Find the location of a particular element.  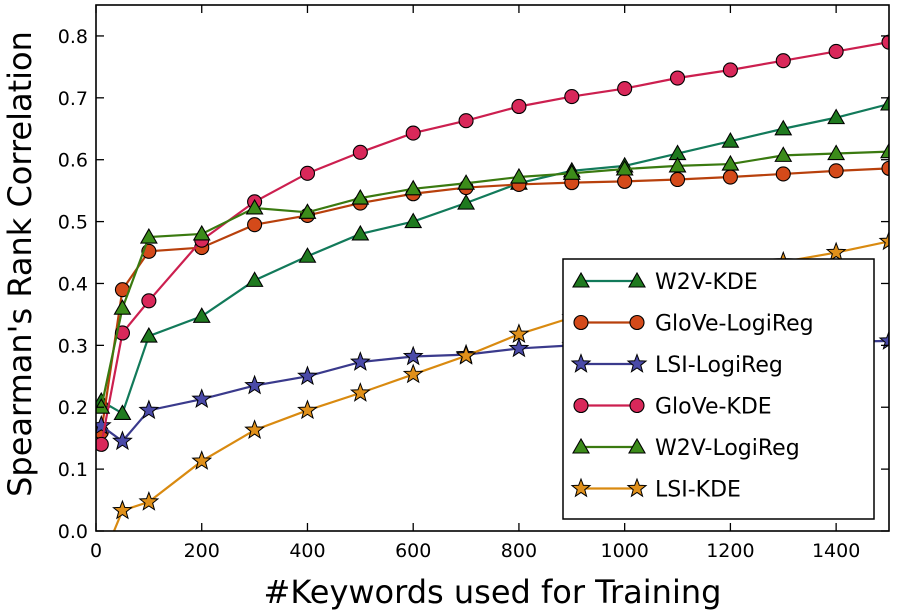

x-tick-label: 200 is located at coordinates (202, 551).